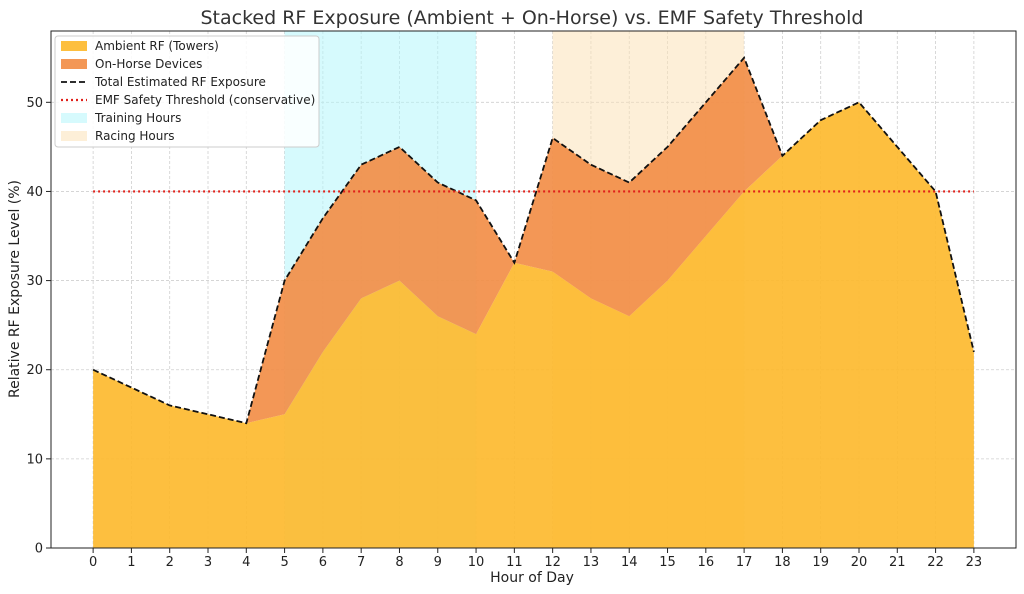  Describe the element at coordinates (859, 562) in the screenshot. I see `x-tick-label: 20` at that location.